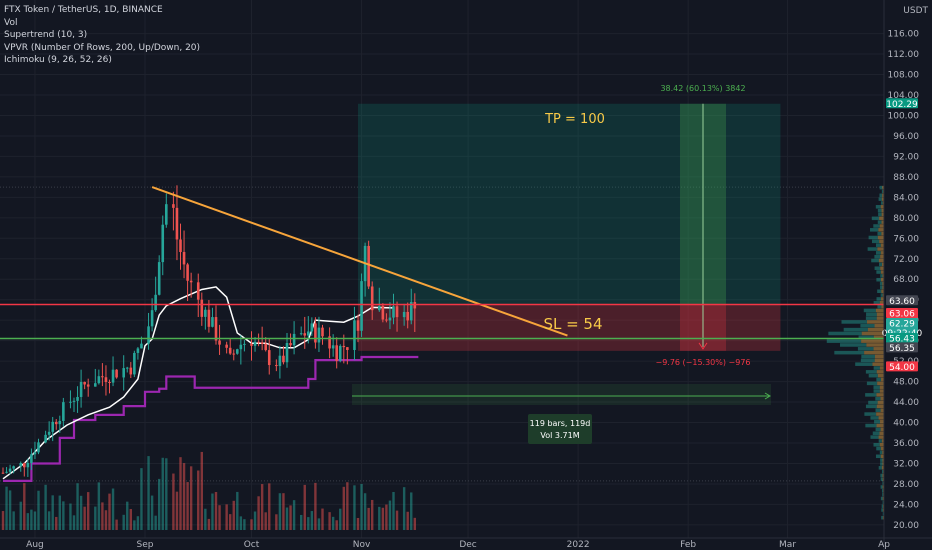  What do you see at coordinates (569, 327) in the screenshot?
I see `loss-zone` at bounding box center [569, 327].